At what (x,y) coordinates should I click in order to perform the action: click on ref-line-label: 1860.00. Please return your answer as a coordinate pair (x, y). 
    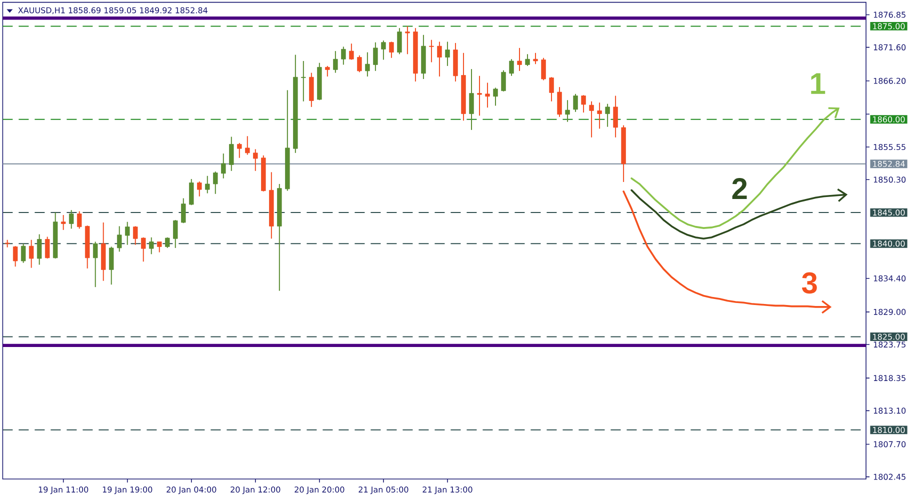
    Looking at the image, I should click on (889, 119).